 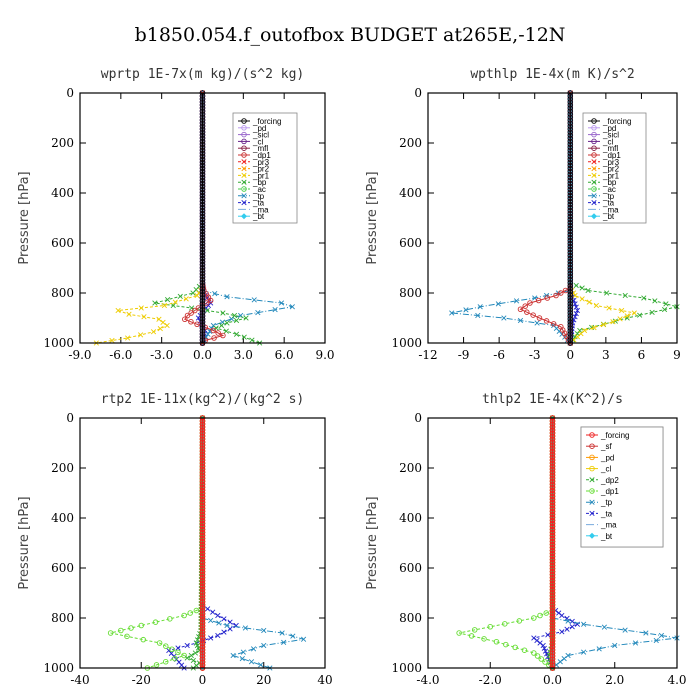 What do you see at coordinates (70, 418) in the screenshot?
I see `y-tick-label: 0` at bounding box center [70, 418].